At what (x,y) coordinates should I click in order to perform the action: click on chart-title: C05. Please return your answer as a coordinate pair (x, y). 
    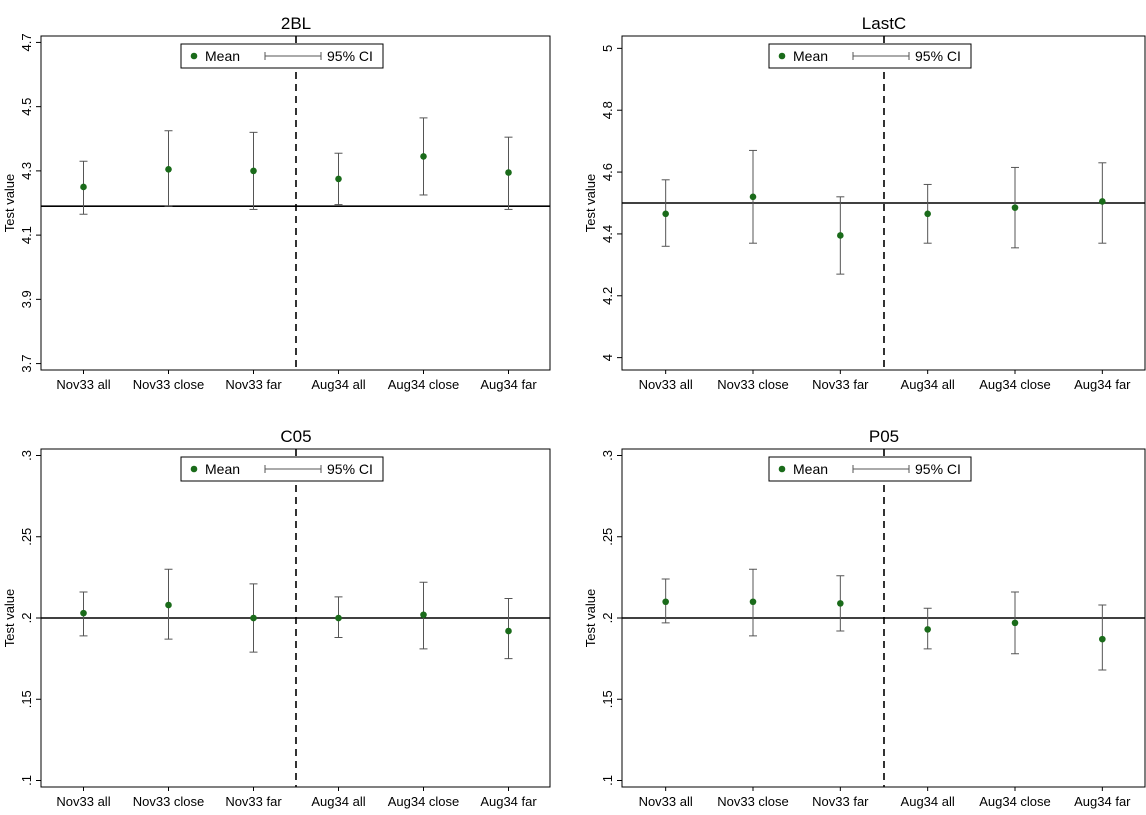
    Looking at the image, I should click on (295, 436).